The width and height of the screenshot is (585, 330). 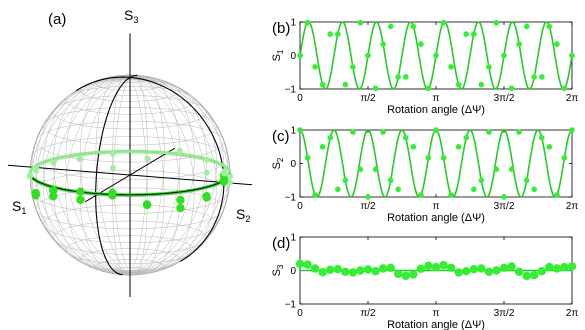 I want to click on sphere-trajectory, so click(x=130, y=180).